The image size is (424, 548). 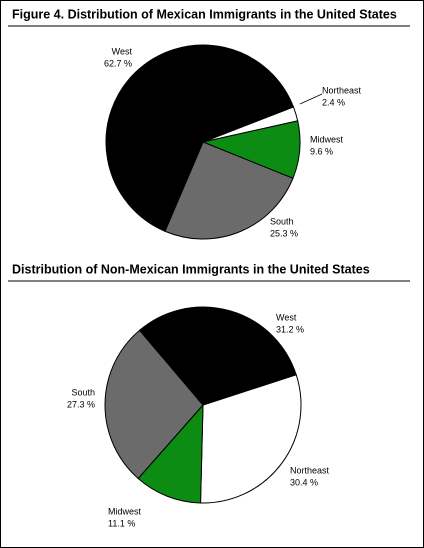 What do you see at coordinates (290, 329) in the screenshot?
I see `slice-value-label: 31.2 %` at bounding box center [290, 329].